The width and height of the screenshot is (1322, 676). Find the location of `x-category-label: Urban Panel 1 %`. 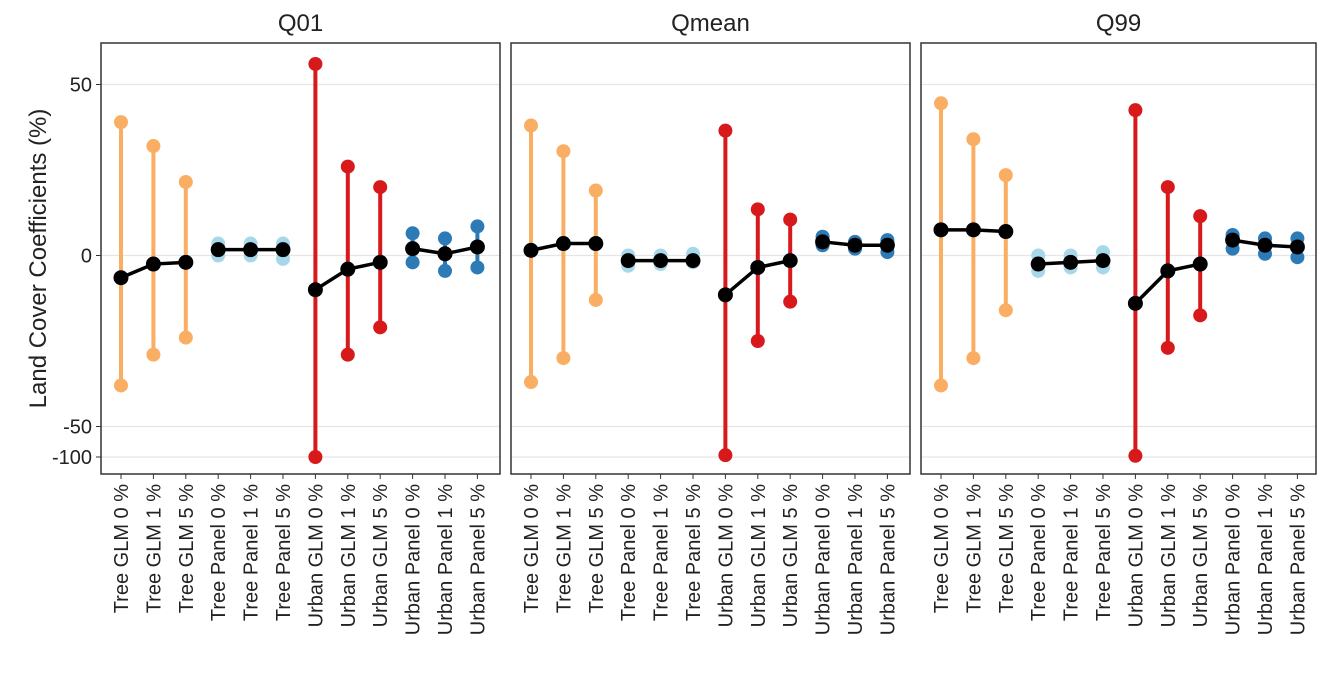

x-category-label: Urban Panel 1 % is located at coordinates (856, 559).